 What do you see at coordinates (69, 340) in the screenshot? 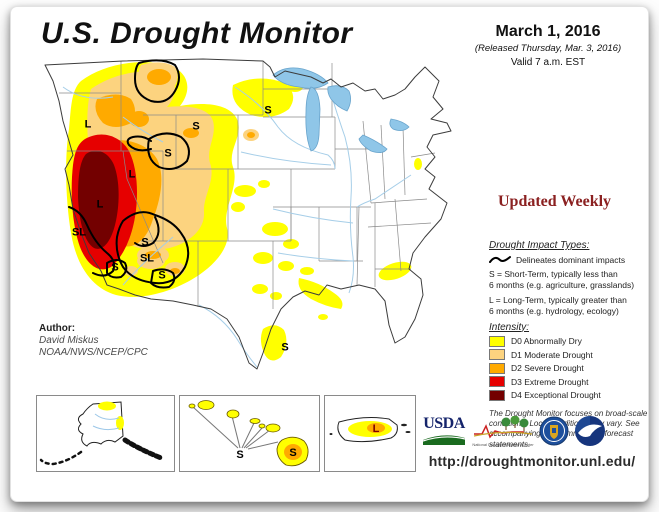
I see `author-name: David Miskus` at bounding box center [69, 340].